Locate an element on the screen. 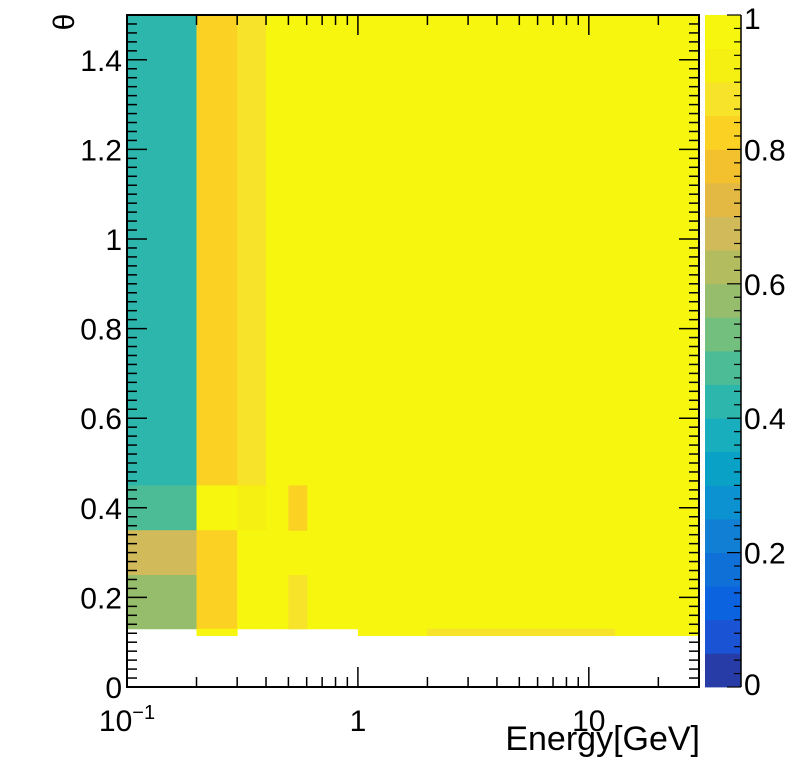 The image size is (796, 772). colorbar-tick-label: 0.4 is located at coordinates (765, 419).